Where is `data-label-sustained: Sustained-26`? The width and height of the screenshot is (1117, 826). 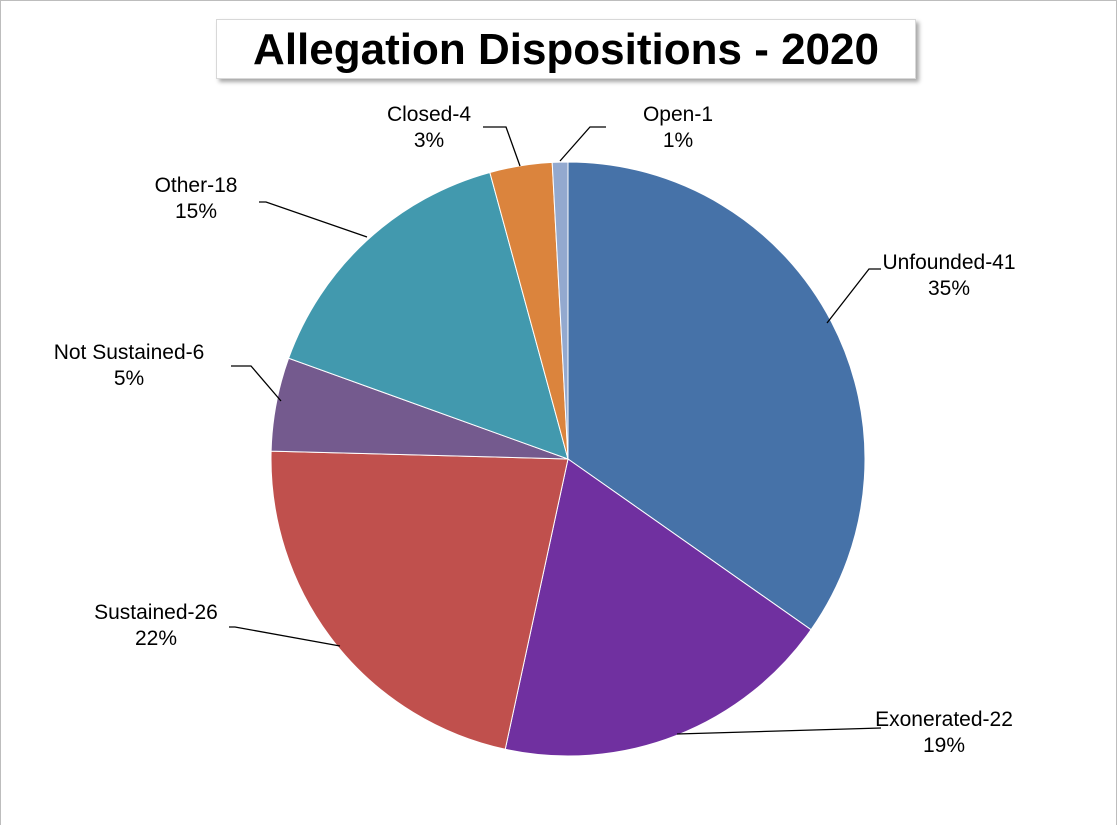
data-label-sustained: Sustained-26 is located at coordinates (156, 612).